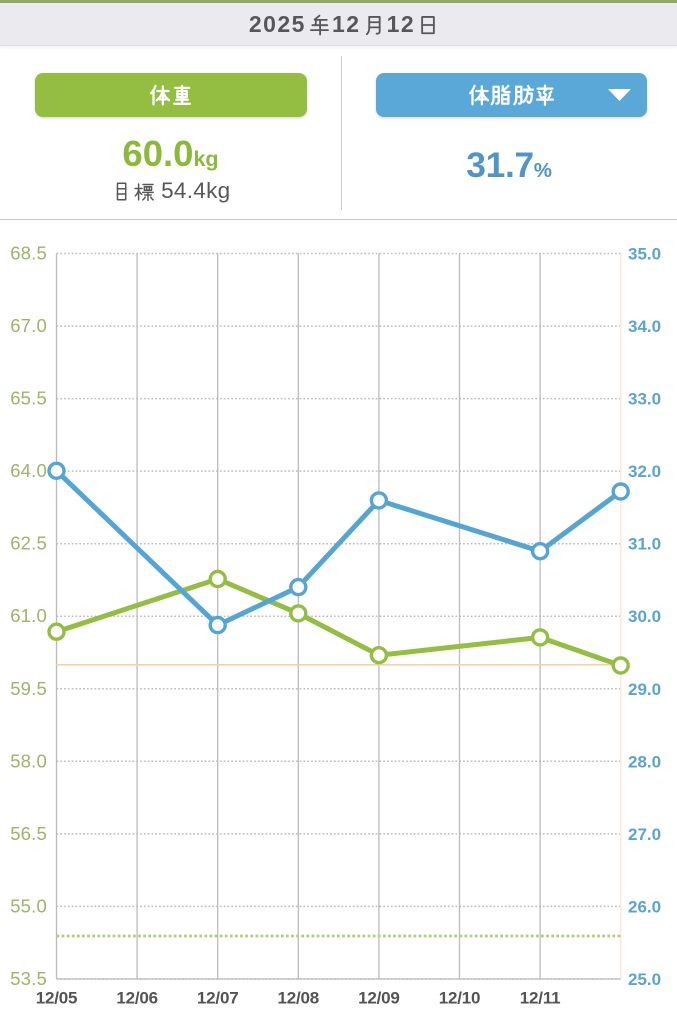  What do you see at coordinates (644, 471) in the screenshot?
I see `svg-text: 32.0` at bounding box center [644, 471].